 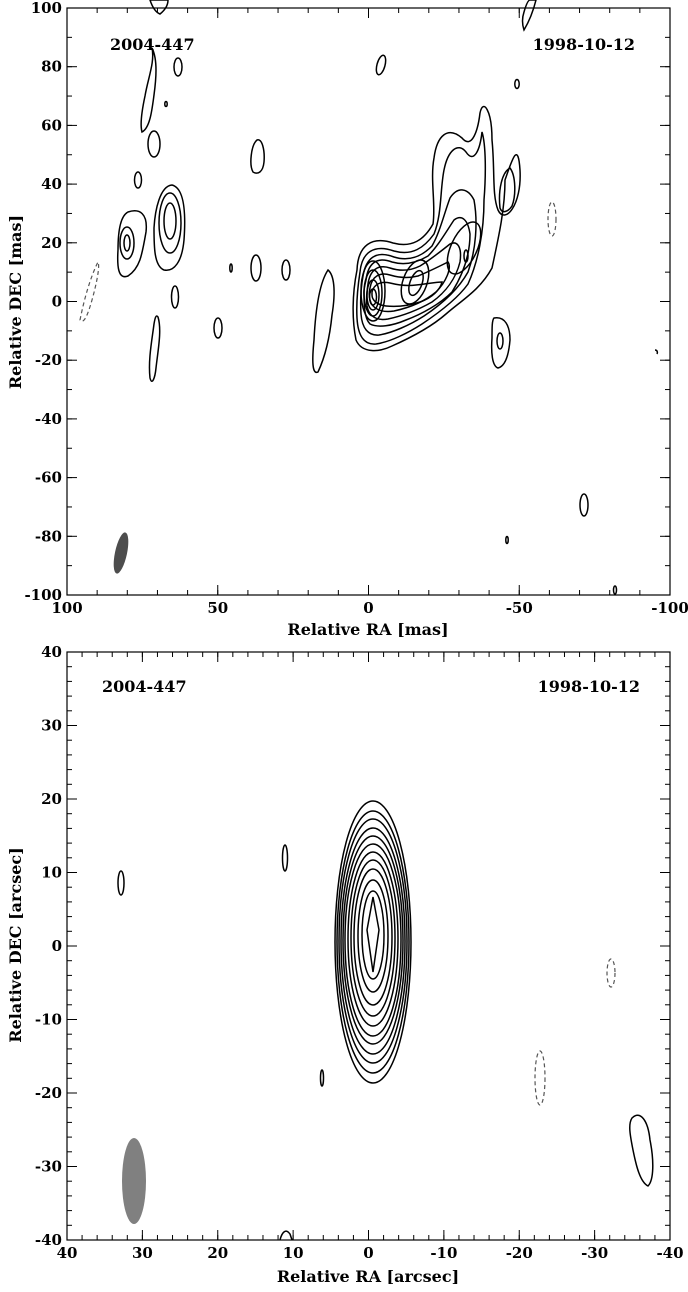 I want to click on x-tick-label: -30, so click(x=594, y=1253).